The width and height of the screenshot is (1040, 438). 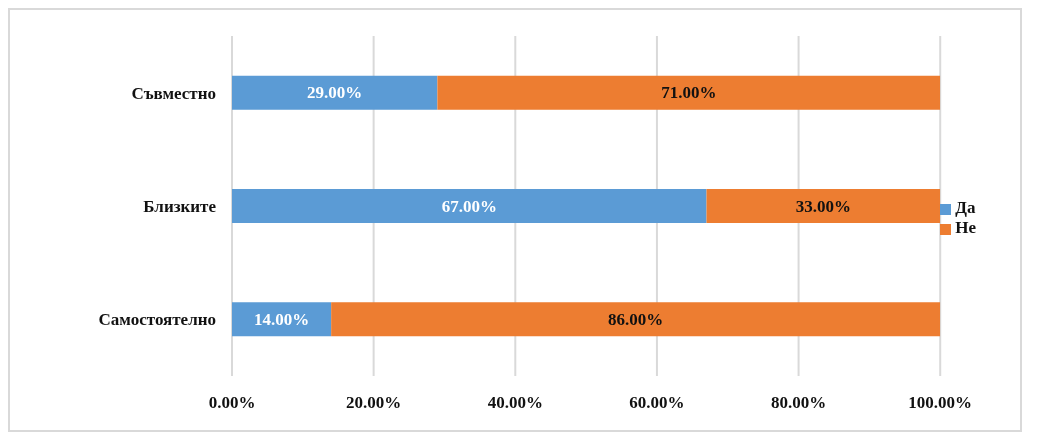 I want to click on y-tick-label: Близките, so click(x=180, y=207).